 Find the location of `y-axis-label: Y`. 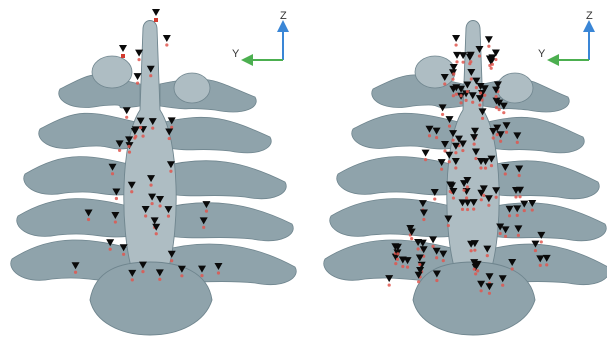

y-axis-label: Y is located at coordinates (542, 54).